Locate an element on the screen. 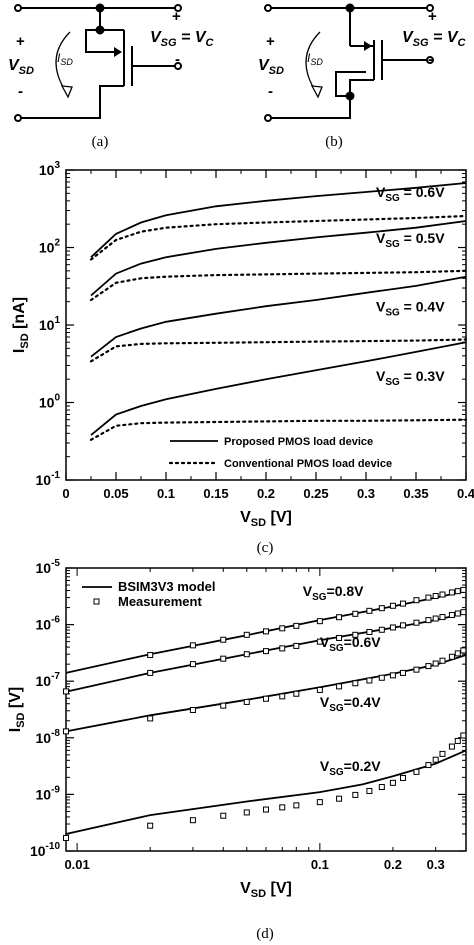 This screenshot has height=945, width=474. y-tick-label: 10⁻⁶ is located at coordinates (48, 624).